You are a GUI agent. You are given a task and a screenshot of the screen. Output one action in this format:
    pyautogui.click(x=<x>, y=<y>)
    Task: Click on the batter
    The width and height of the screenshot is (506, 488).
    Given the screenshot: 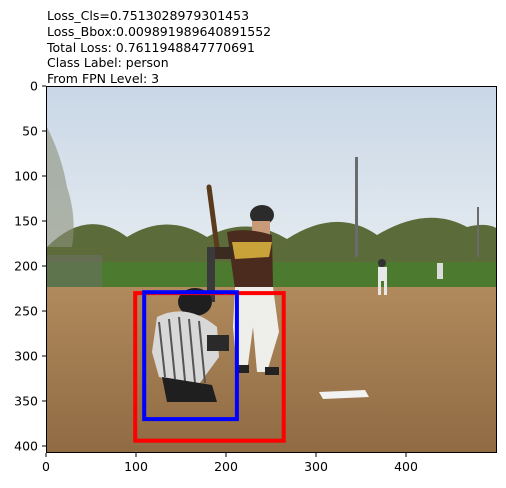 What is the action you would take?
    pyautogui.click(x=242, y=279)
    